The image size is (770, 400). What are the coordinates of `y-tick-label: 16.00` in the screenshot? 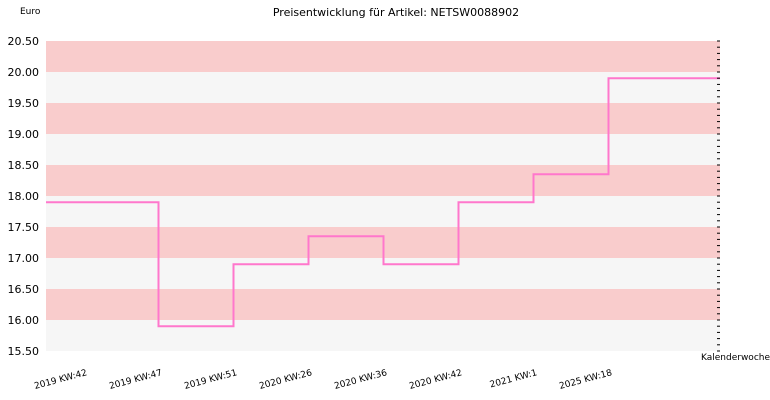 It's located at (24, 320).